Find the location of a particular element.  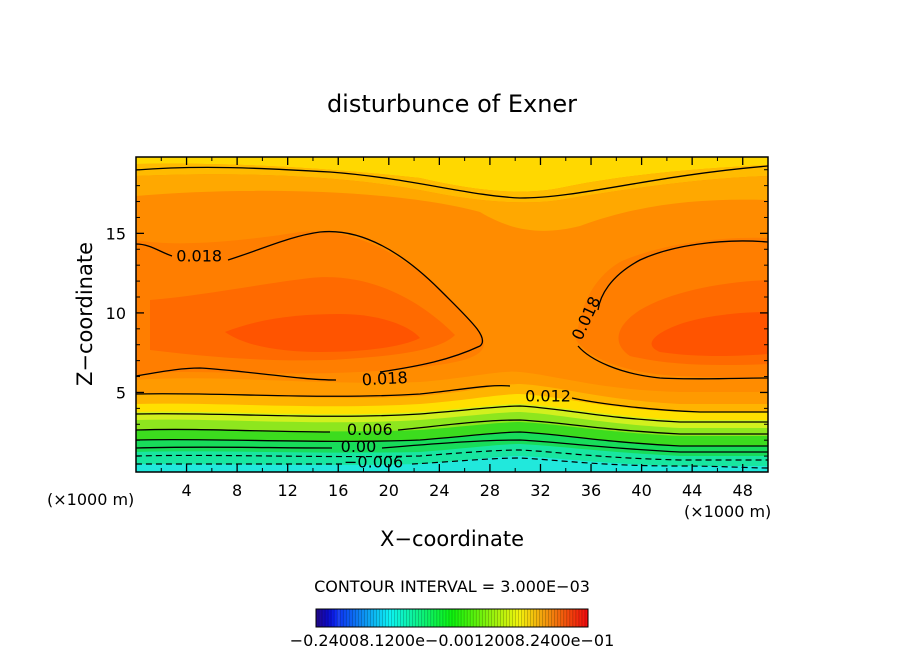

x-unit-left: (×1000 m) is located at coordinates (90, 499).